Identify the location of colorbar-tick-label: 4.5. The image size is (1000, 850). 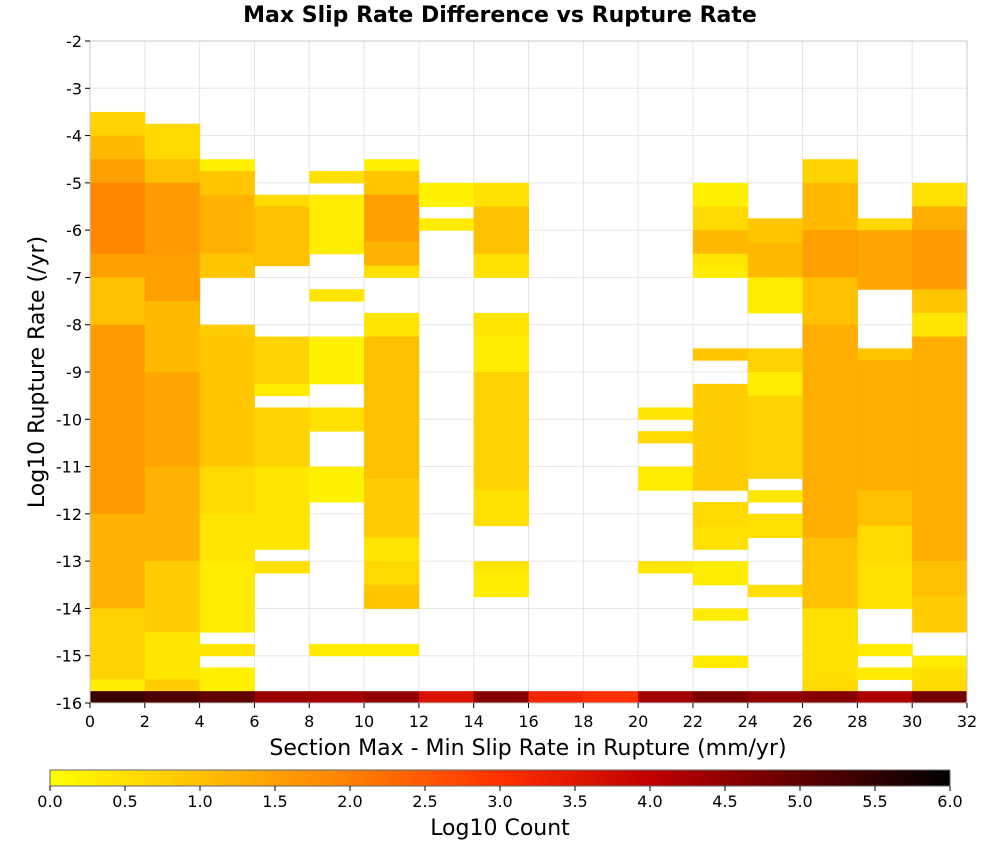
(724, 801).